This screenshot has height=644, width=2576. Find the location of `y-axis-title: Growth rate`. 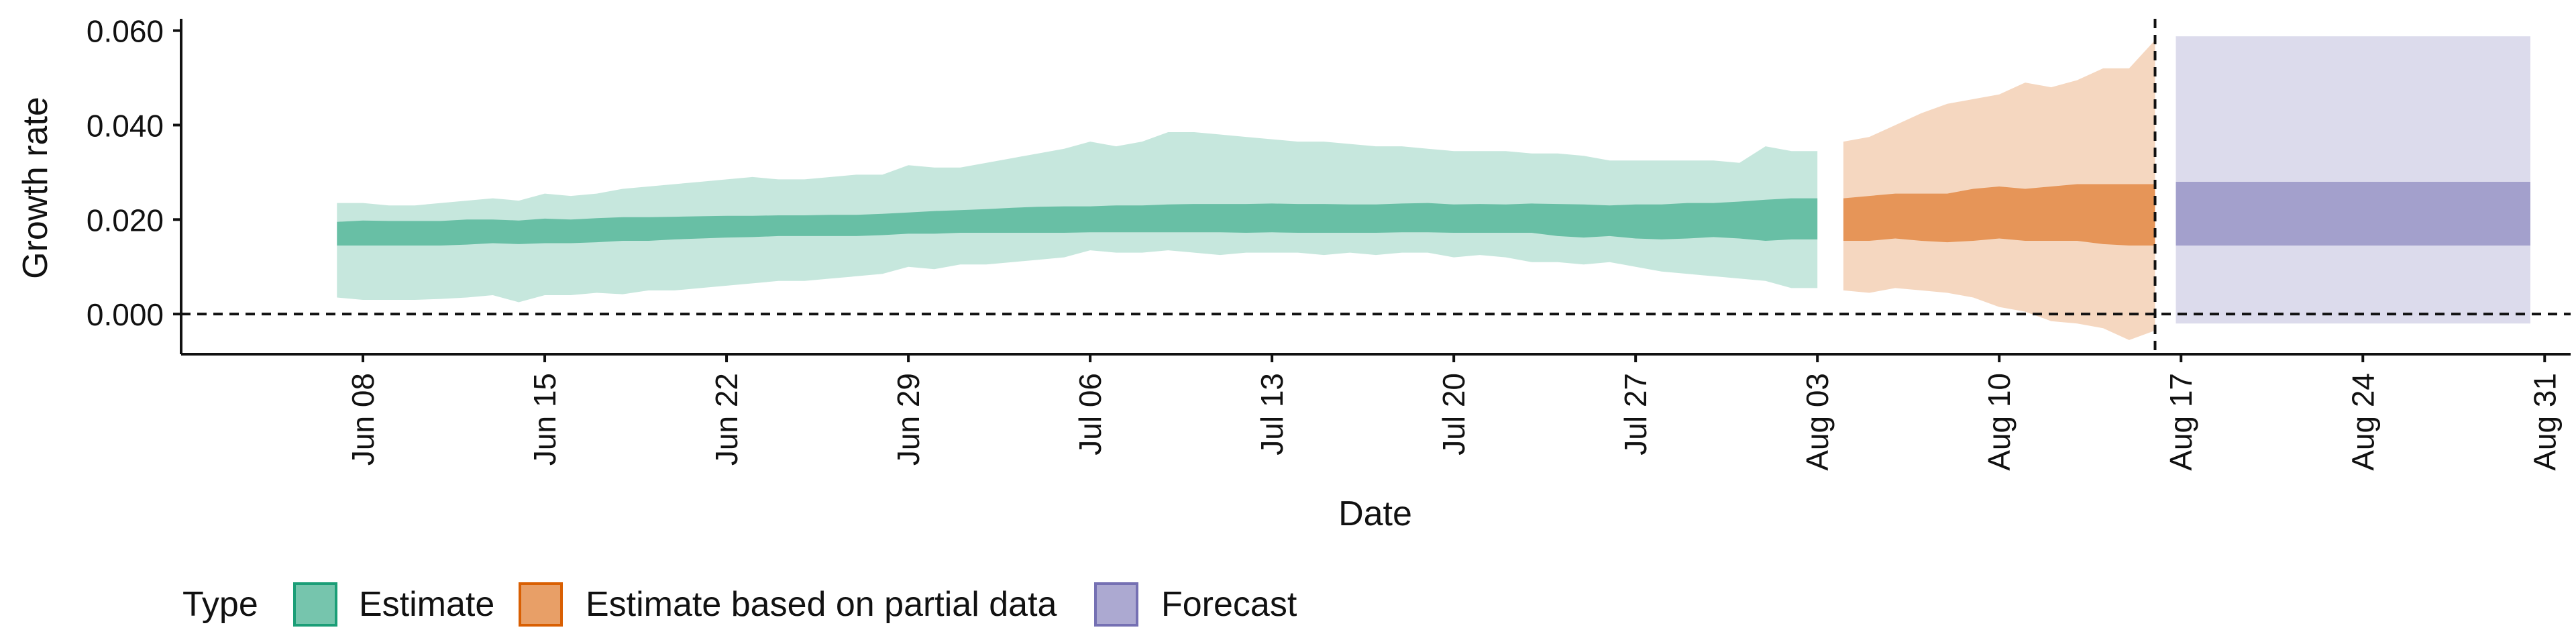

y-axis-title: Growth rate is located at coordinates (35, 188).